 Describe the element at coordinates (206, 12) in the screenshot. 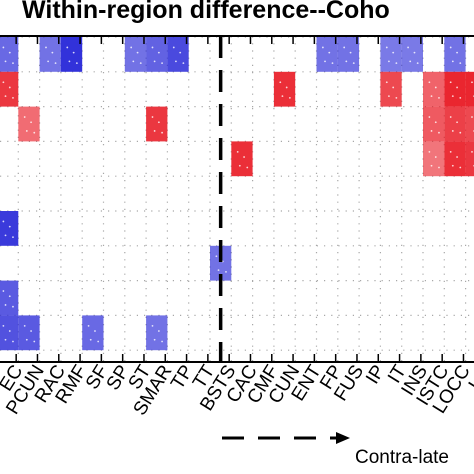

I see `chart-title: Within-region difference--Coho` at that location.